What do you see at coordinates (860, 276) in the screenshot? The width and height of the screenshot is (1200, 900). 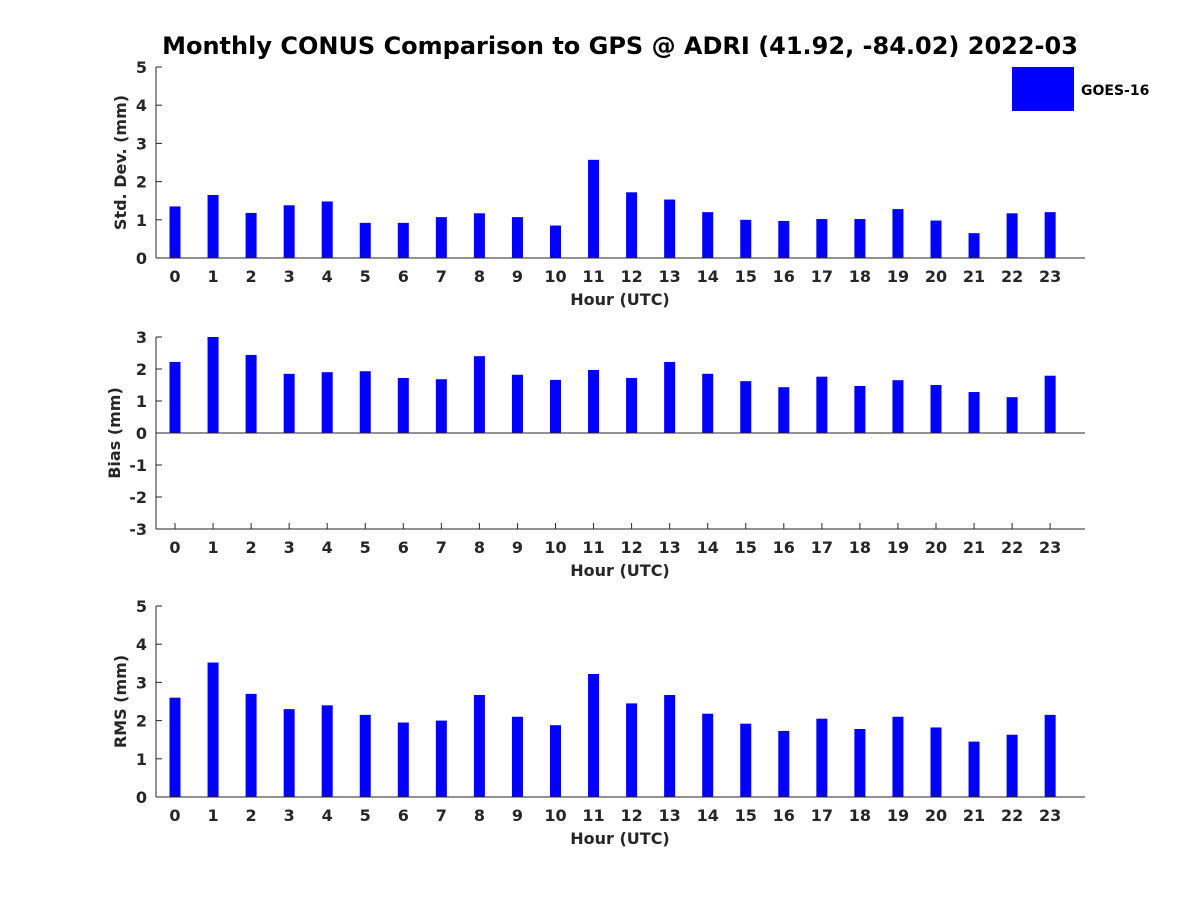 I see `x-tick-label: 18` at bounding box center [860, 276].